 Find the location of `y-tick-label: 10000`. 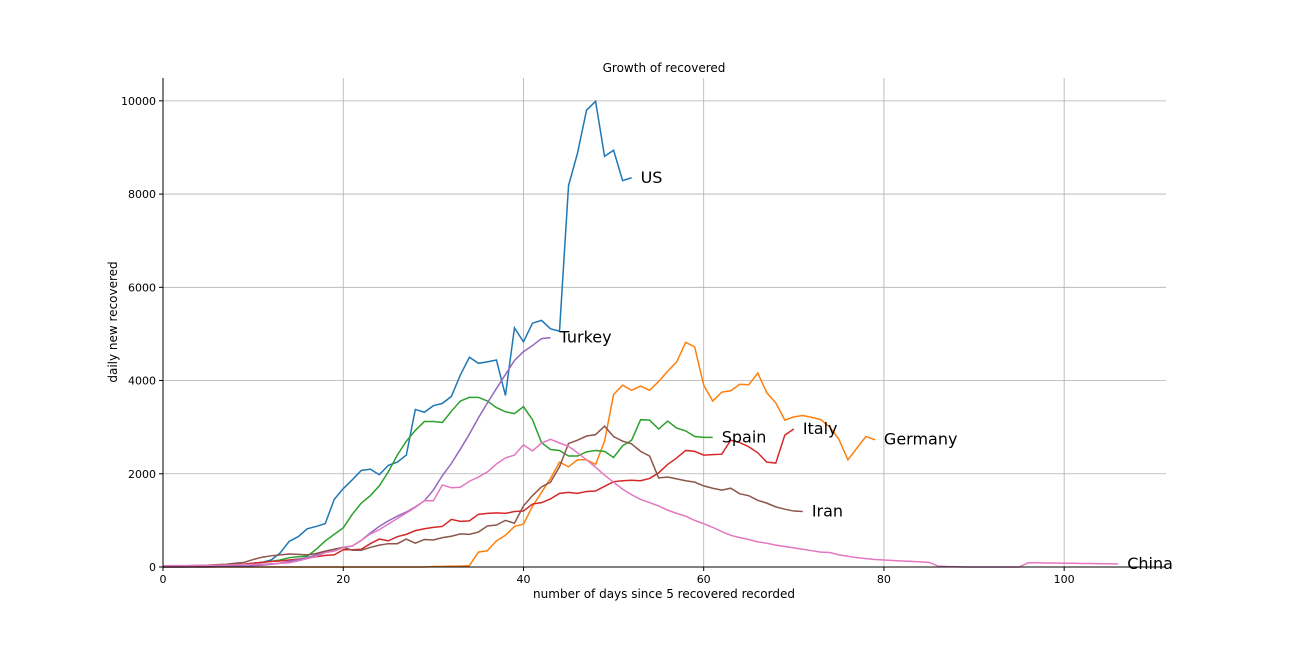

y-tick-label: 10000 is located at coordinates (138, 101).